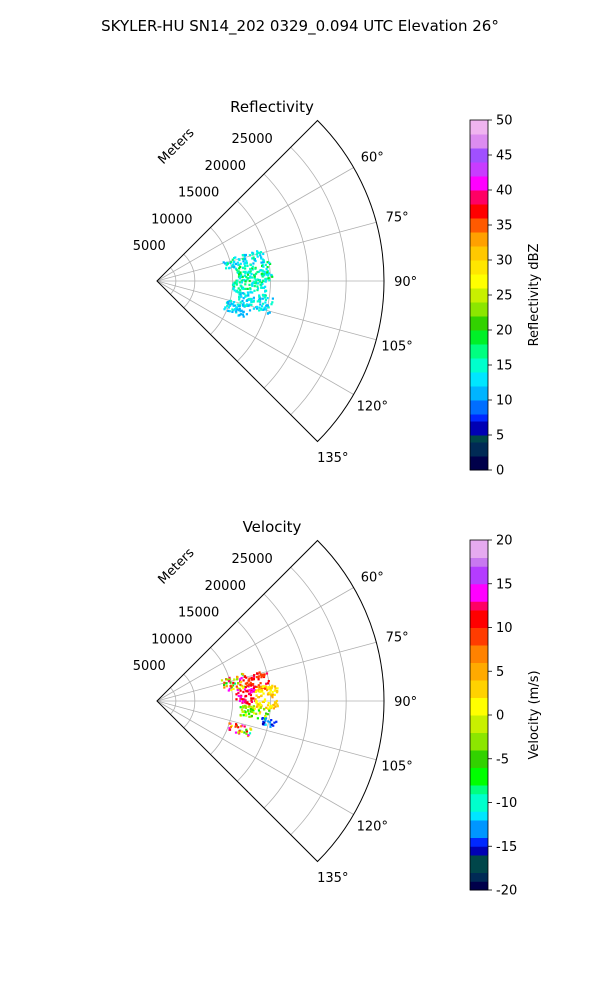  What do you see at coordinates (506, 847) in the screenshot?
I see `colorbar-tick-label: -15` at bounding box center [506, 847].